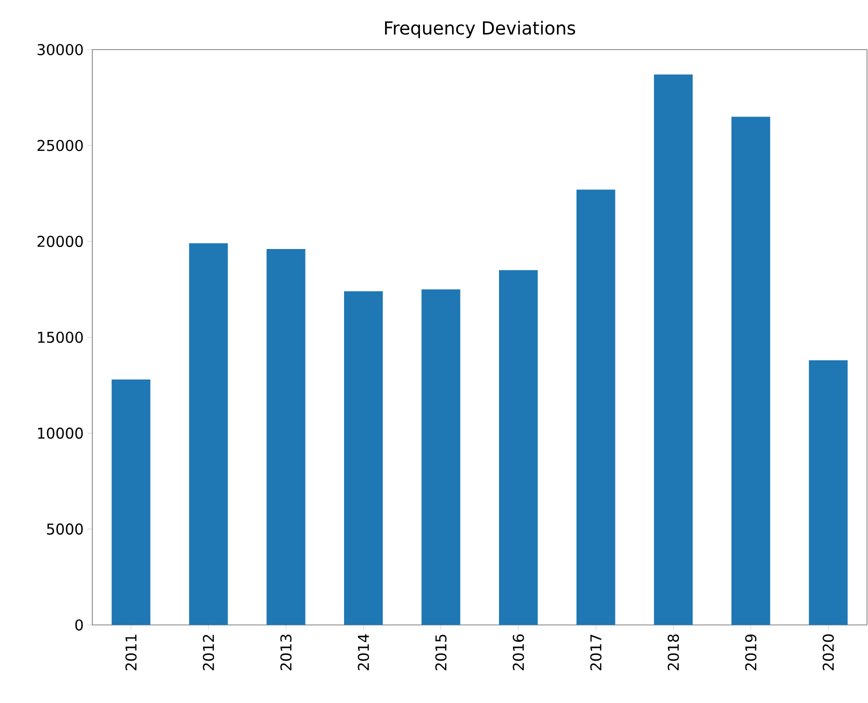 The height and width of the screenshot is (703, 868). I want to click on x-tick-label: 2014, so click(364, 652).